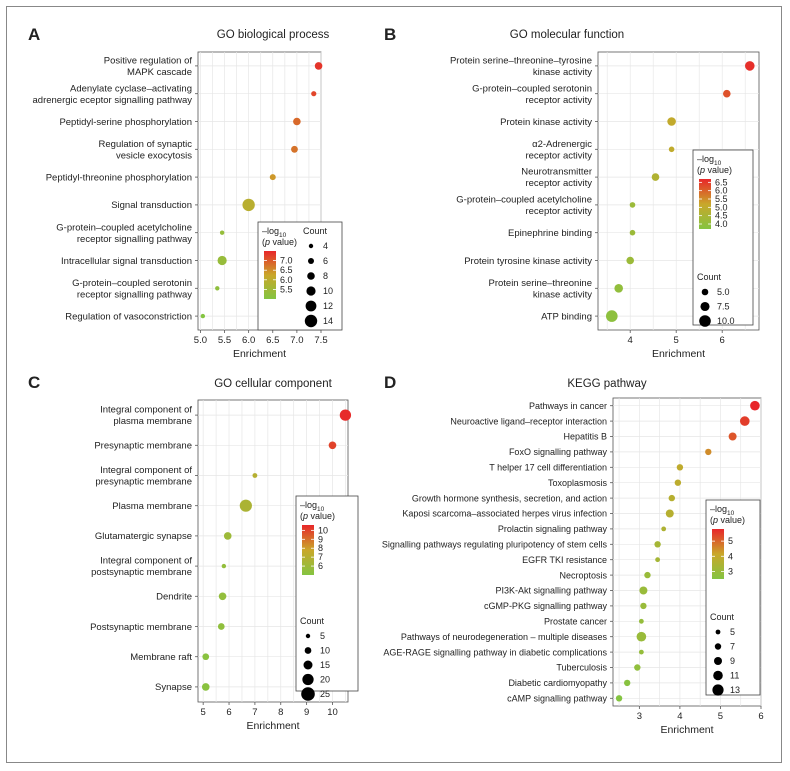  What do you see at coordinates (568, 406) in the screenshot?
I see `y-tick-label: Pathways in cancer` at bounding box center [568, 406].